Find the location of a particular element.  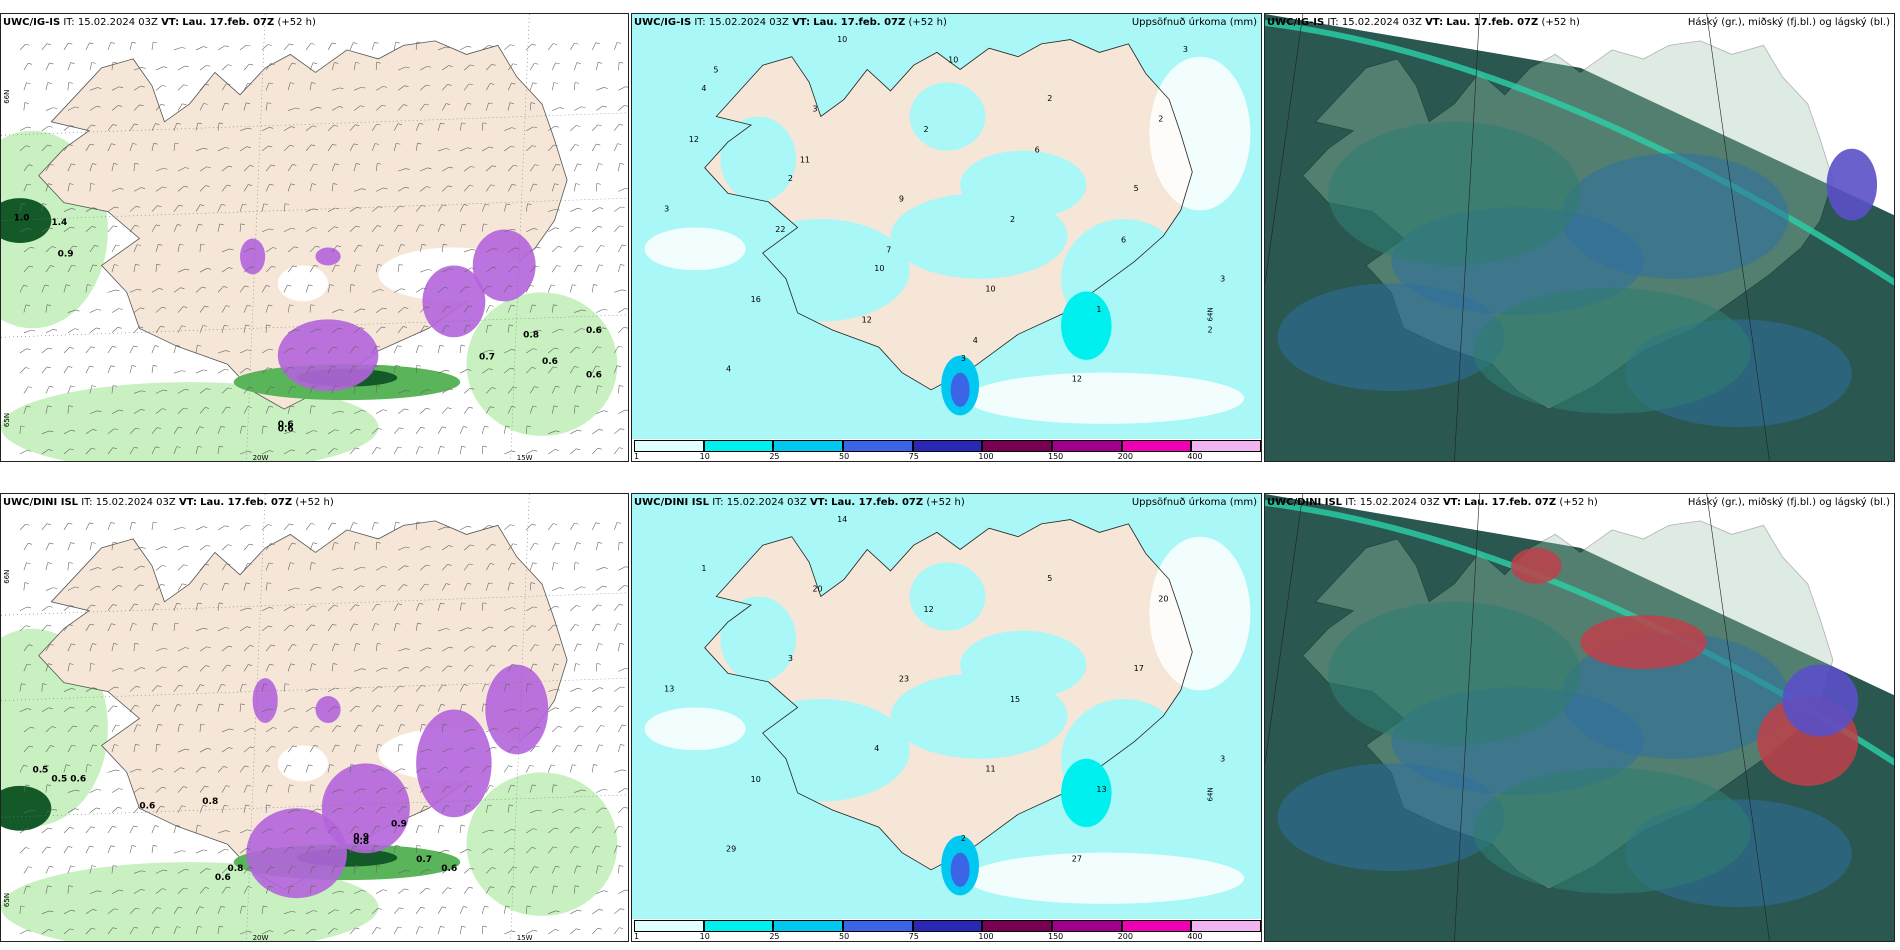

precip-value-label: 13 is located at coordinates (669, 689).